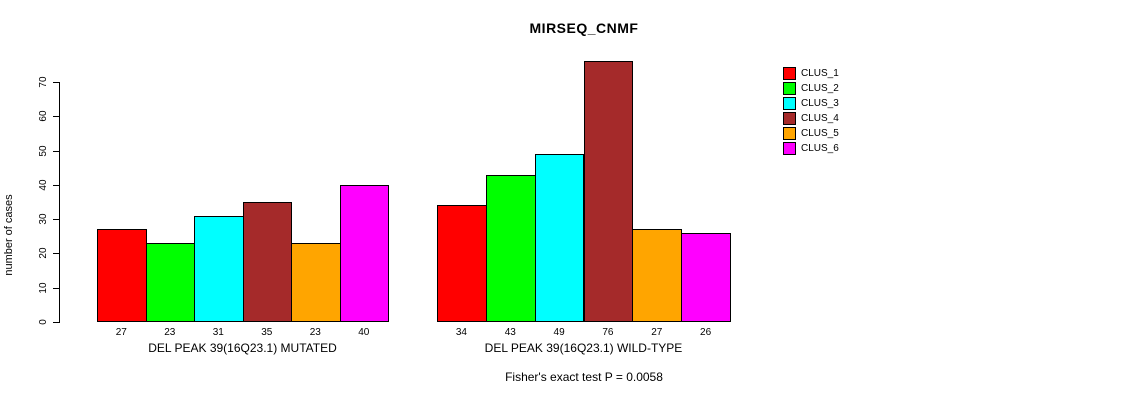  I want to click on bar-value-label: 31, so click(218, 332).